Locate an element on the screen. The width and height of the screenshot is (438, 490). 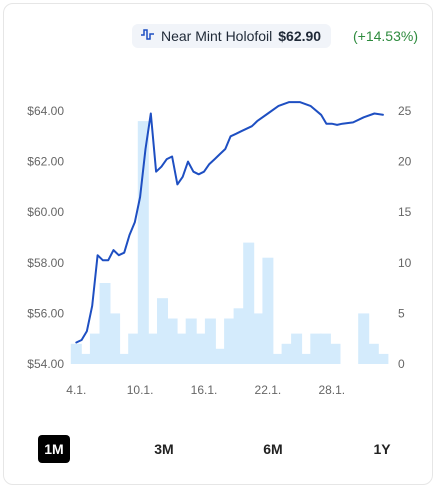
current-price: $62.90 is located at coordinates (300, 36).